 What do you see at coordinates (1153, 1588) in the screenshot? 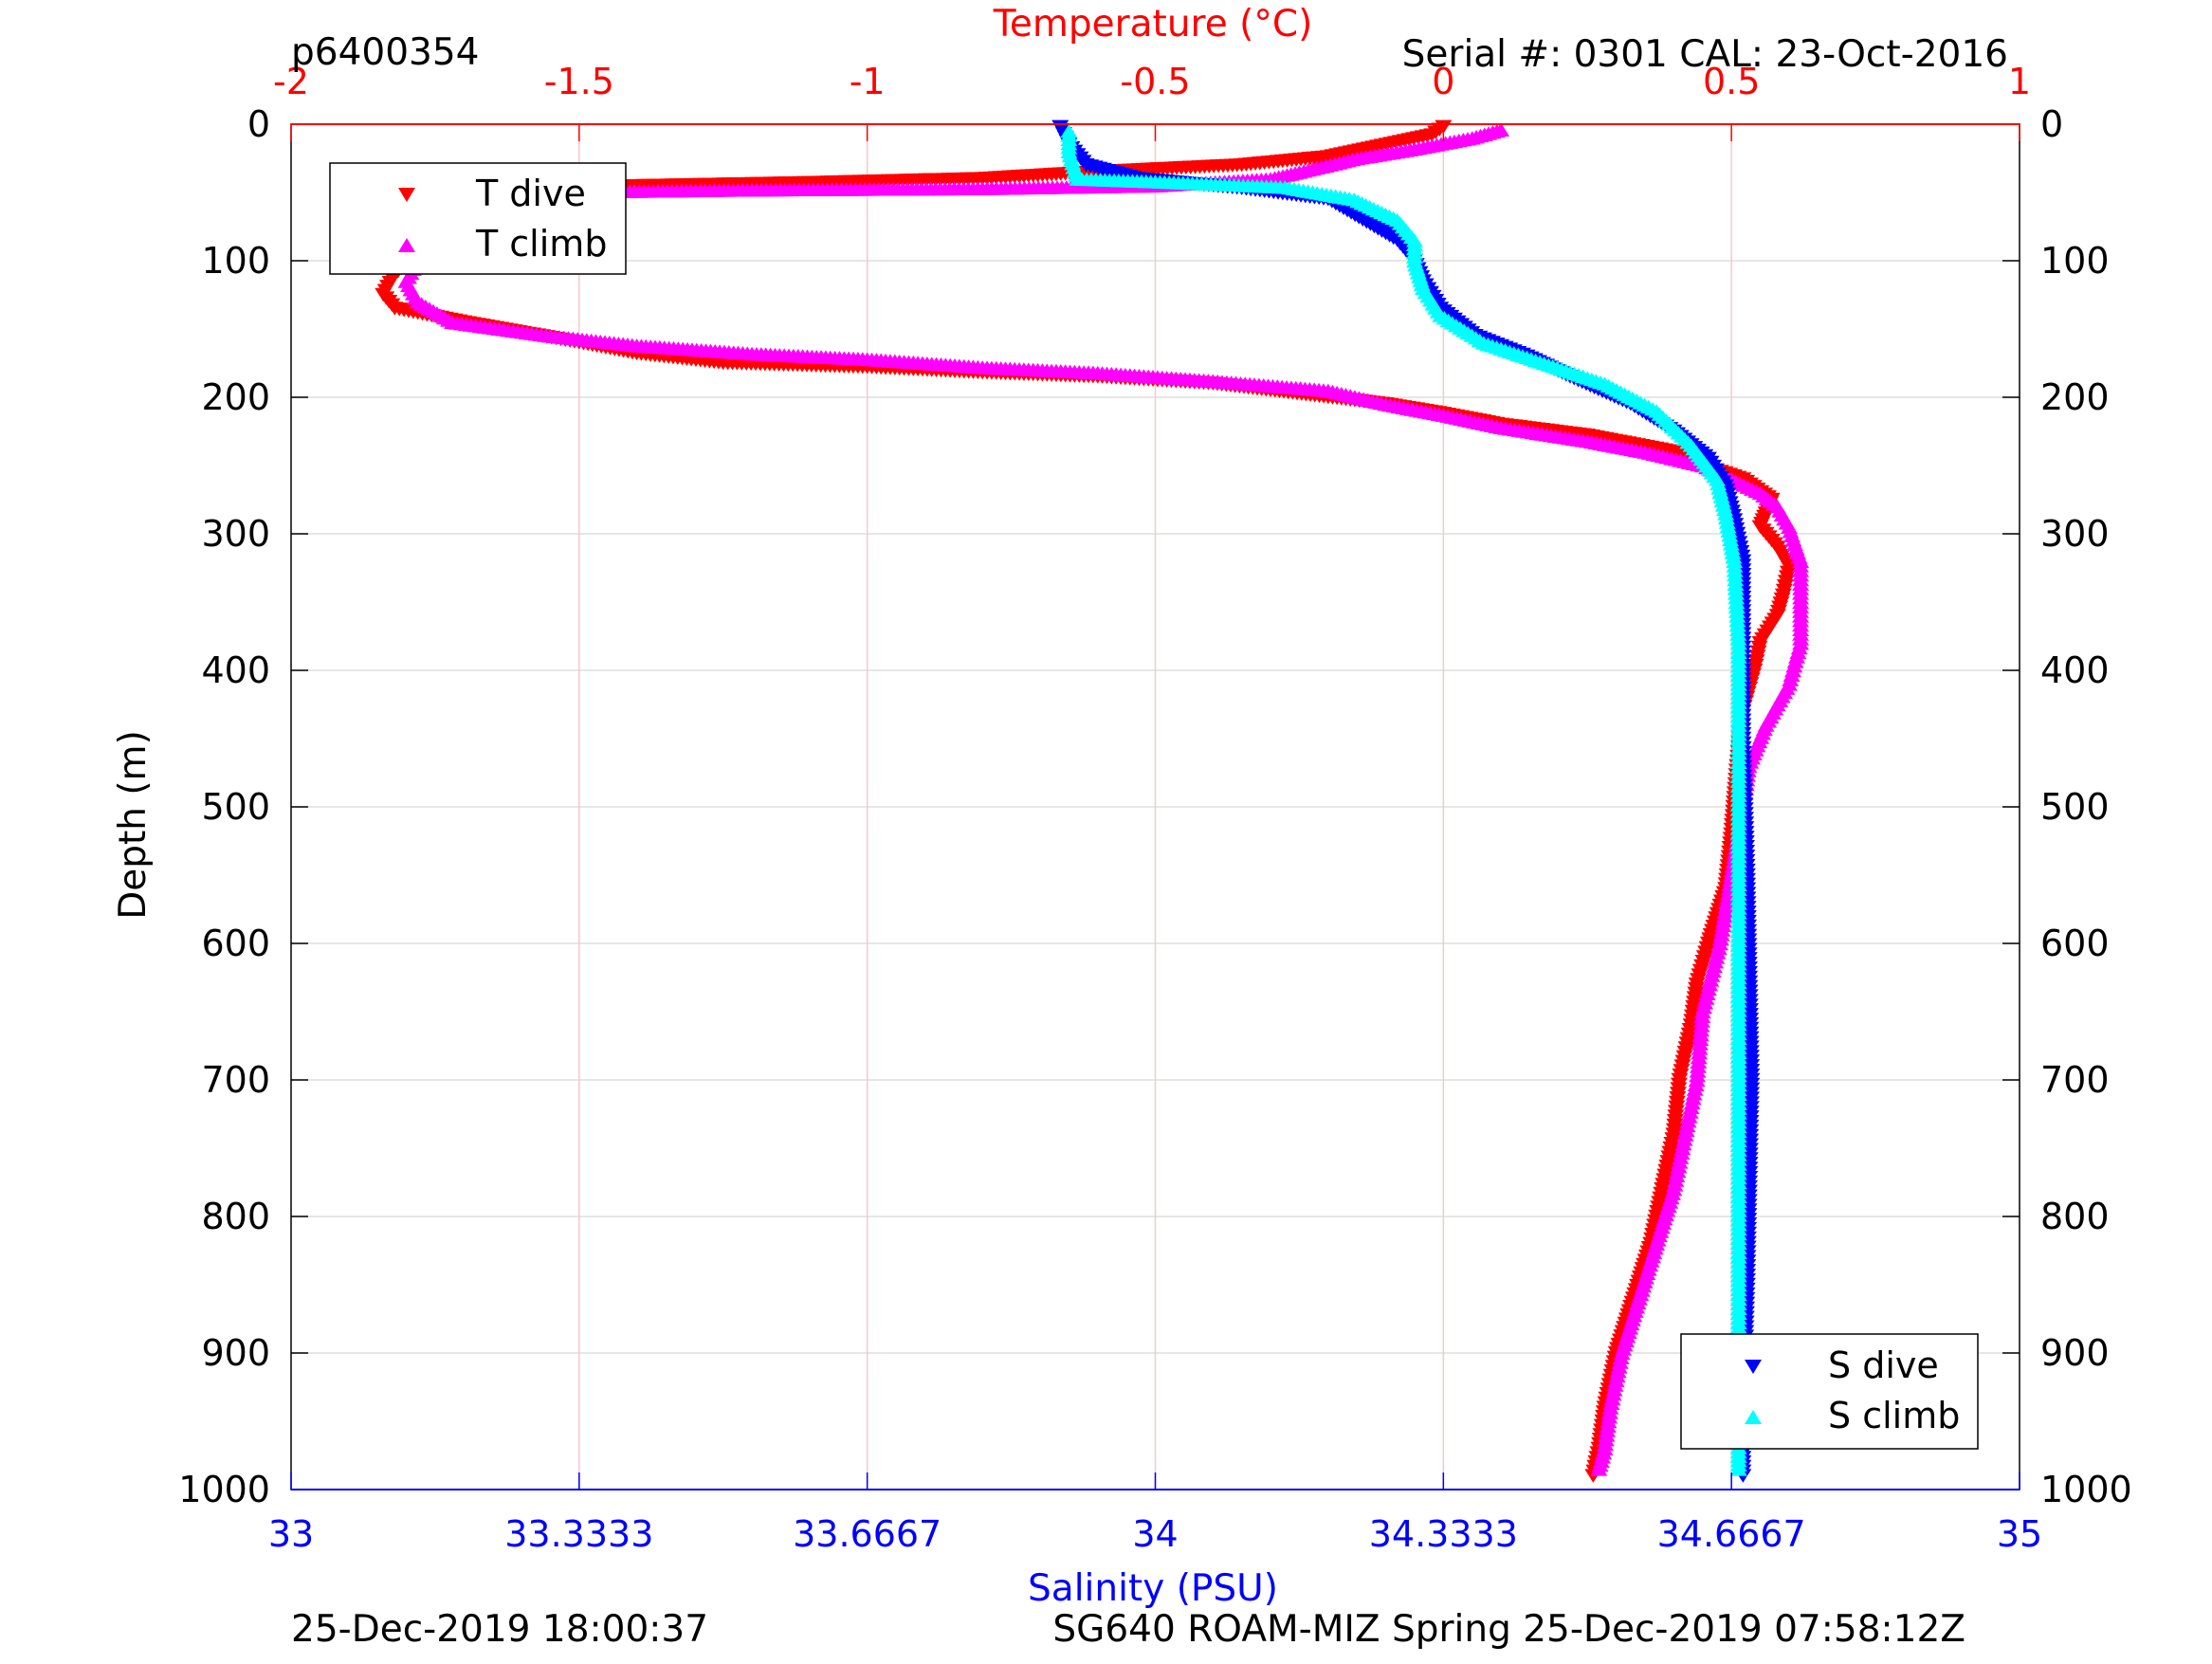
I see `salinity-axis-label: Salinity (PSU)` at bounding box center [1153, 1588].